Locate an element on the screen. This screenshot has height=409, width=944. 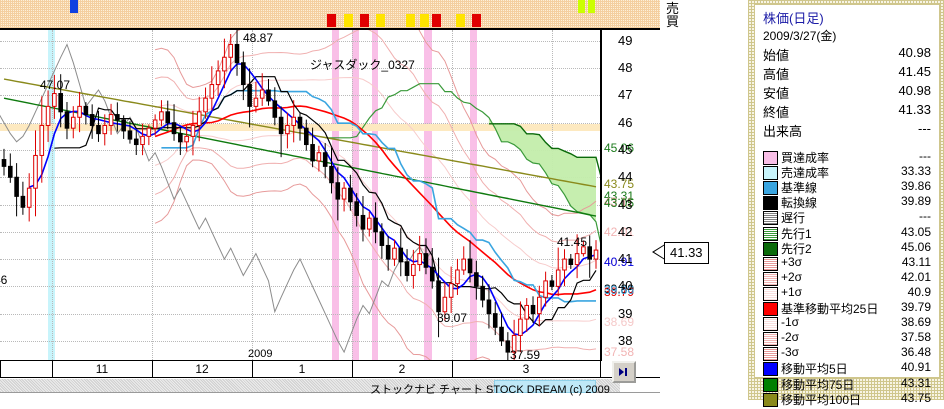
legend-label: 移動平均100日 is located at coordinates (821, 399).